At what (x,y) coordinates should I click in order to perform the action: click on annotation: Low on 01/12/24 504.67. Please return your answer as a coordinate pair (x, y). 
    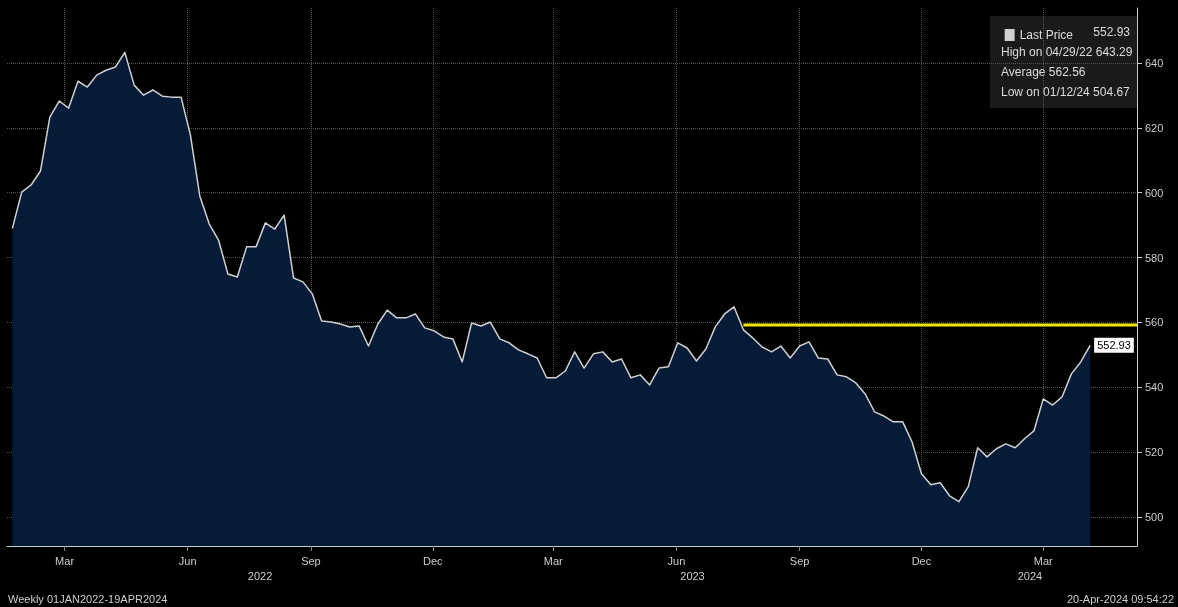
    Looking at the image, I should click on (1066, 92).